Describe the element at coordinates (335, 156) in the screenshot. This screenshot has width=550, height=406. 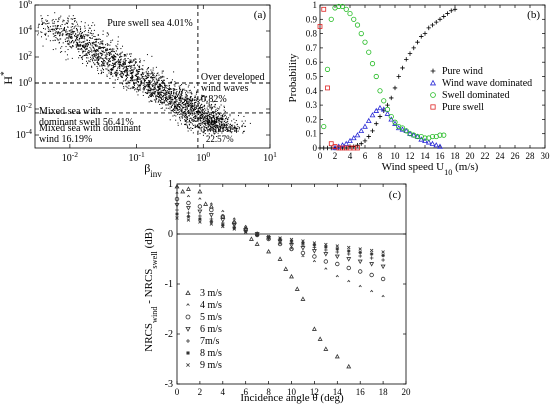
I see `x-tick-label: 2` at that location.